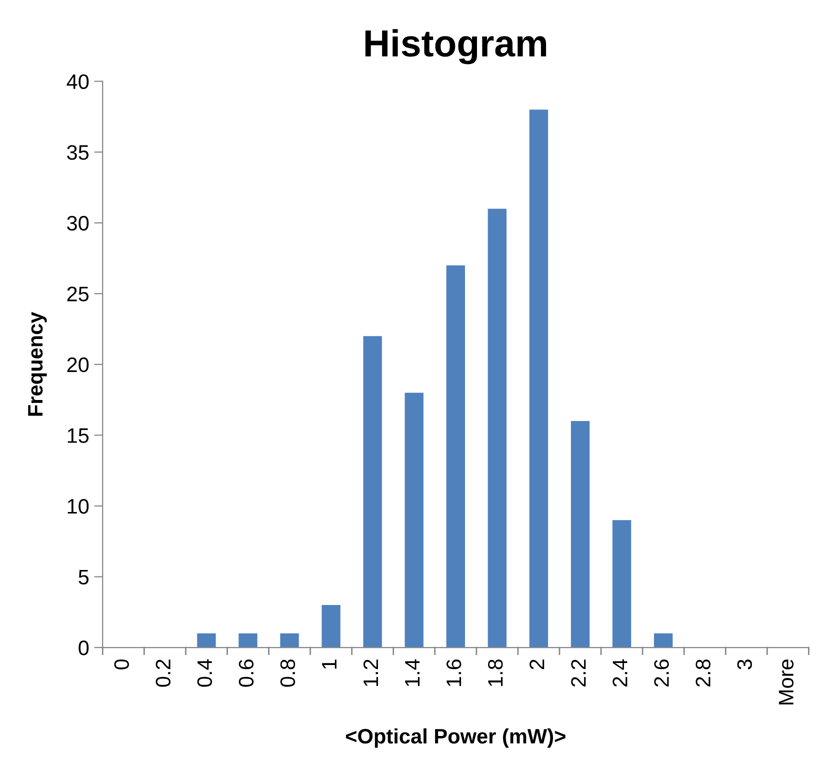  I want to click on y-tick-label: 10, so click(78, 506).